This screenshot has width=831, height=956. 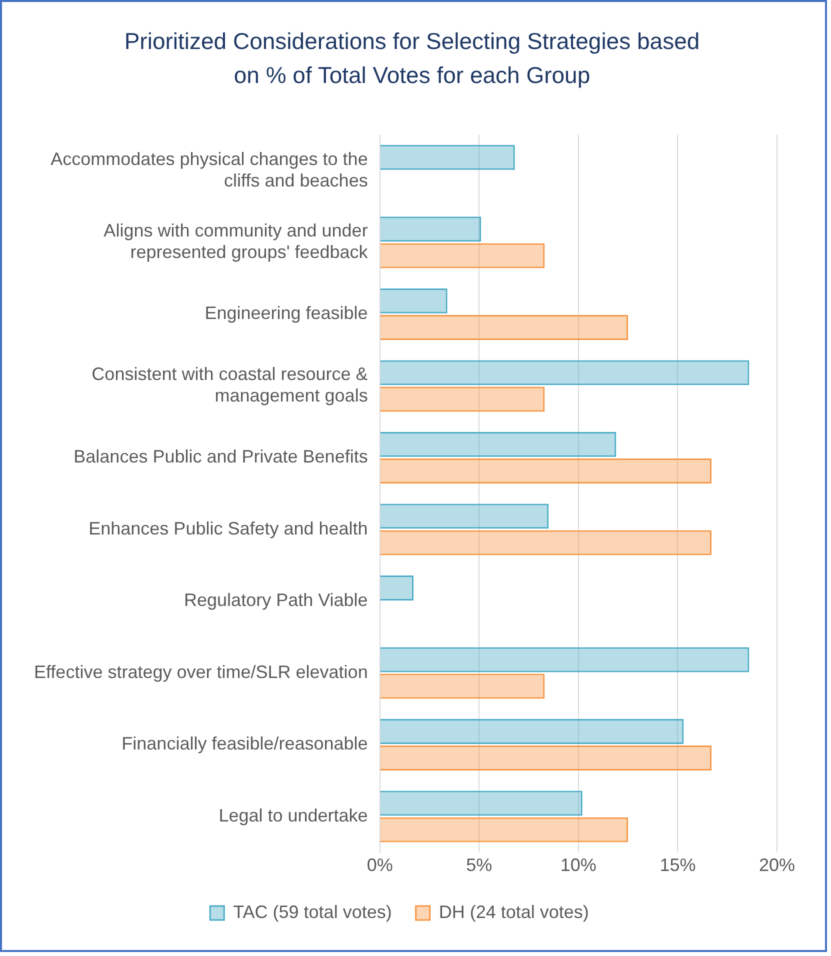 I want to click on x-tick-label: 0%, so click(x=379, y=865).